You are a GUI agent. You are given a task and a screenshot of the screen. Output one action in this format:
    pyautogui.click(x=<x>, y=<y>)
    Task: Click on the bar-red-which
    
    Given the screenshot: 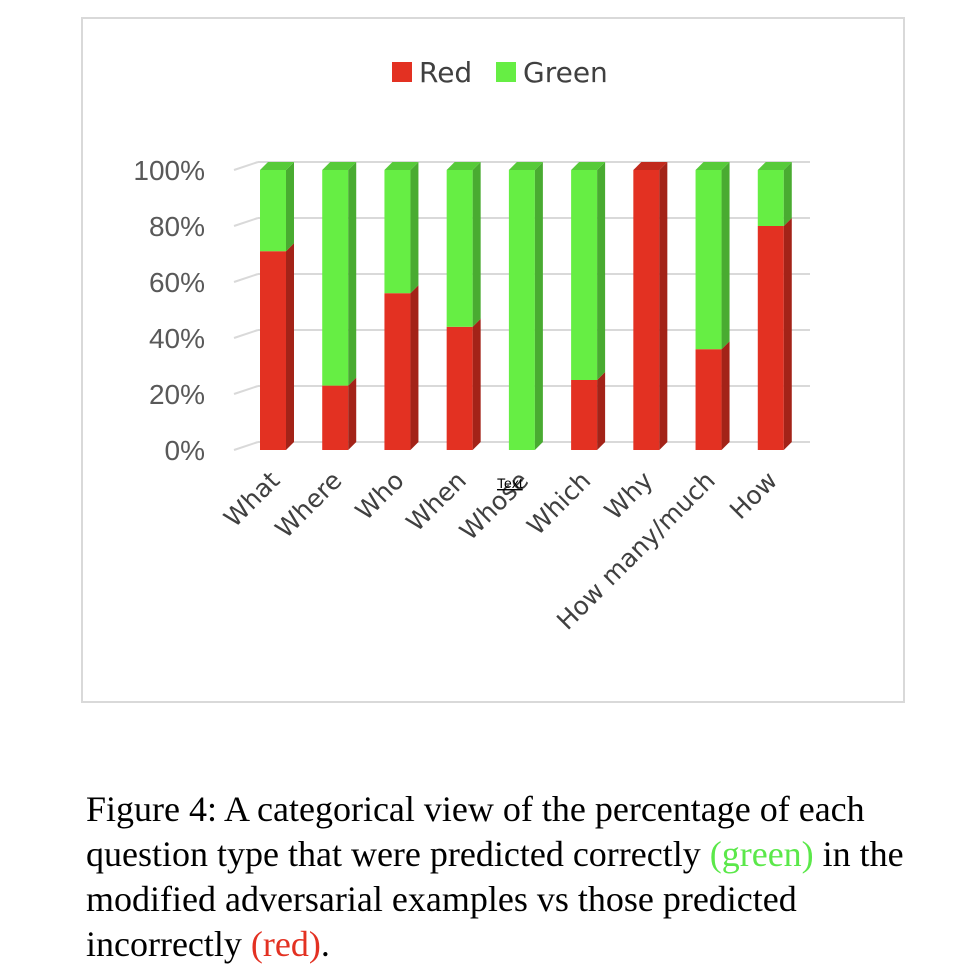 What is the action you would take?
    pyautogui.click(x=584, y=415)
    